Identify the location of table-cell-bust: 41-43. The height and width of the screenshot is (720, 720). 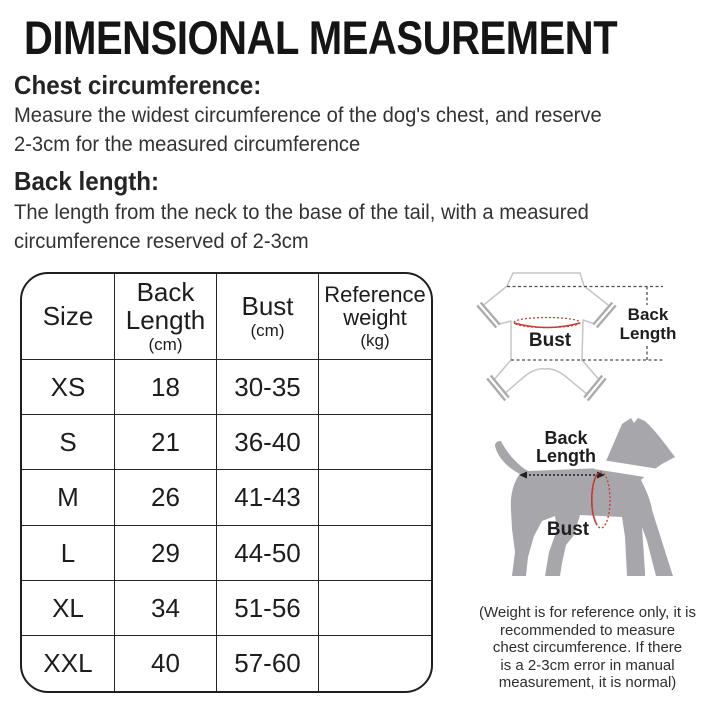
(268, 498).